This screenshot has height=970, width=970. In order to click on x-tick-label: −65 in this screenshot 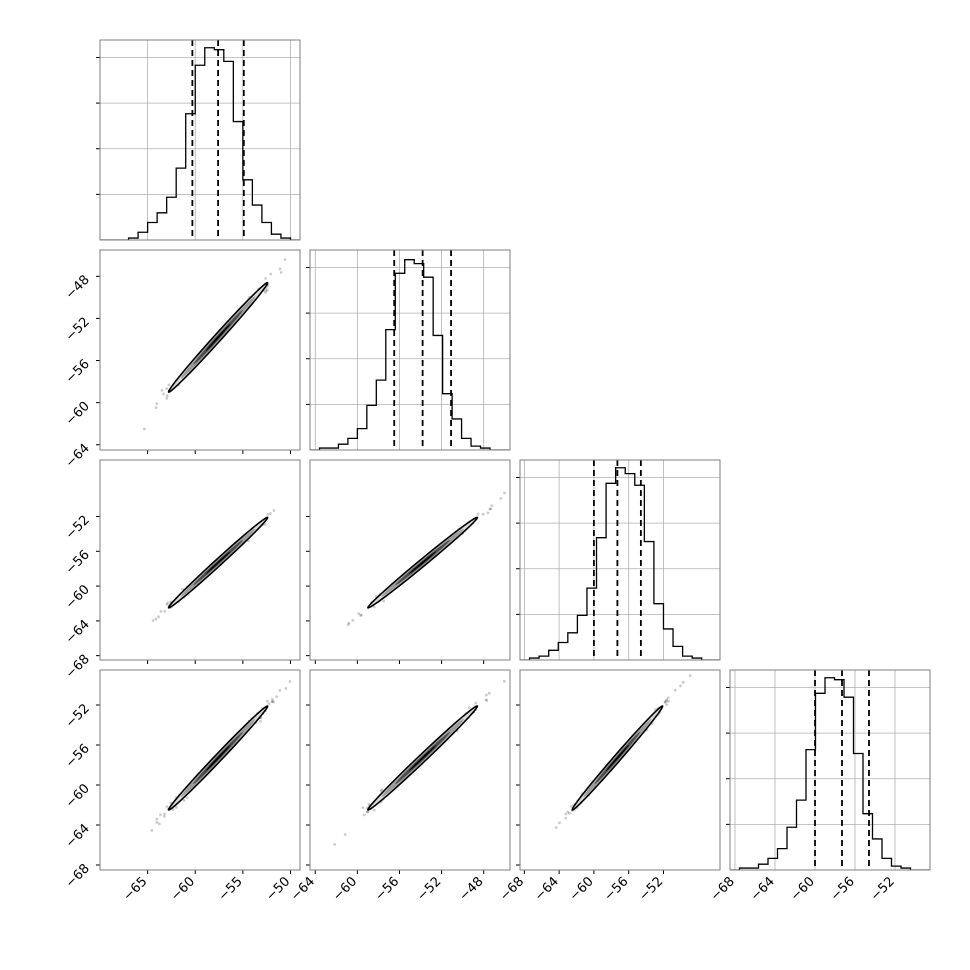, I will do `click(135, 889)`.